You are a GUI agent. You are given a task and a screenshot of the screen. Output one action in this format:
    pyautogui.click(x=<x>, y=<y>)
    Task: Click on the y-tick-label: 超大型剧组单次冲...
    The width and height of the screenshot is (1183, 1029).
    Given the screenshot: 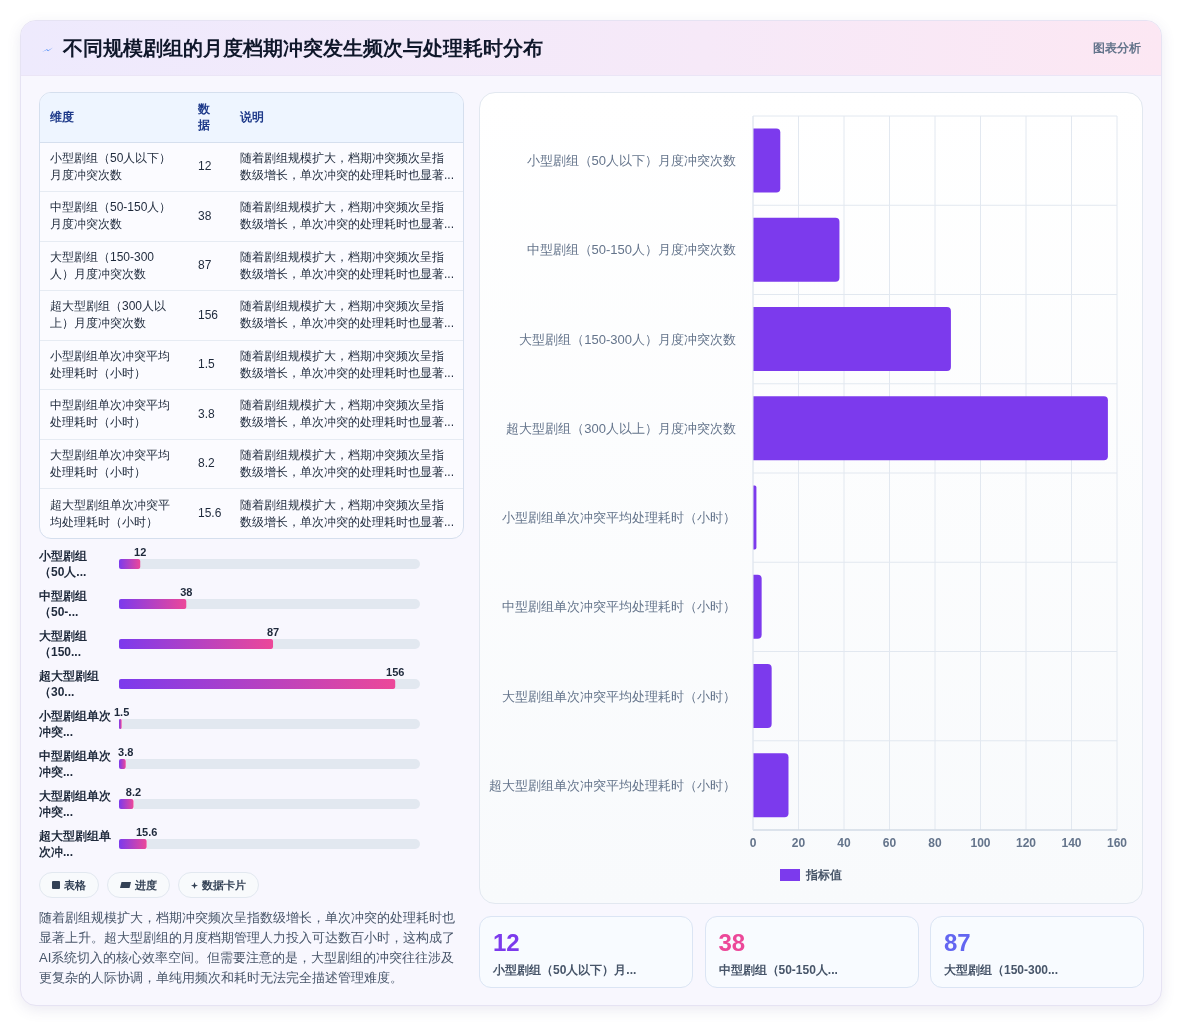 What is the action you would take?
    pyautogui.click(x=75, y=844)
    